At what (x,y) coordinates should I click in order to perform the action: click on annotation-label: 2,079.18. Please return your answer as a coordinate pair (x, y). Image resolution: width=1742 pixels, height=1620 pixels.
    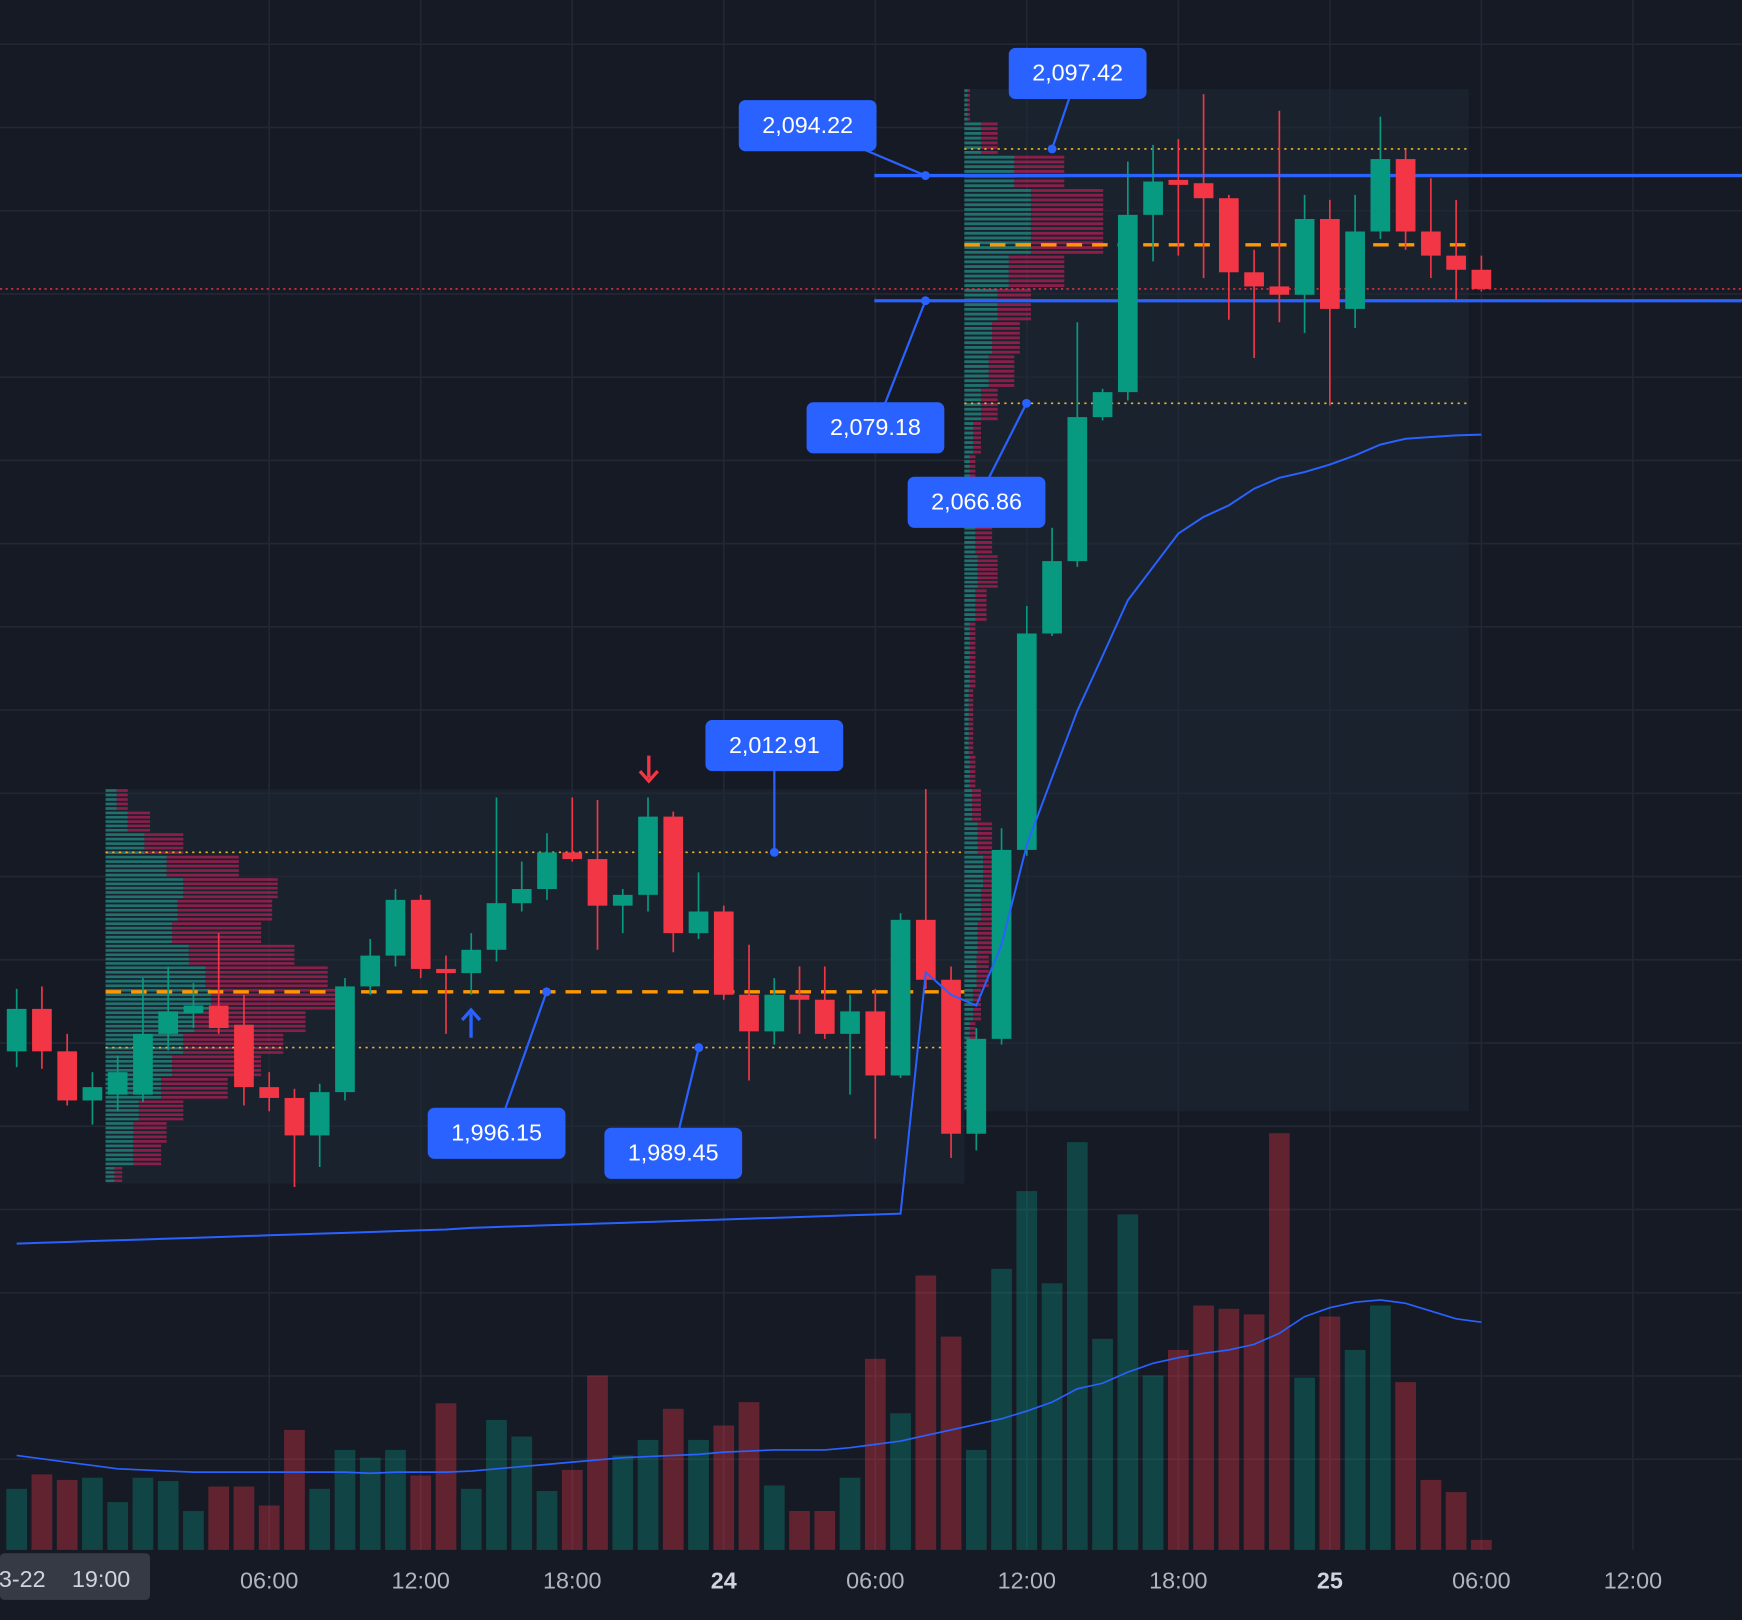
    Looking at the image, I should click on (875, 427).